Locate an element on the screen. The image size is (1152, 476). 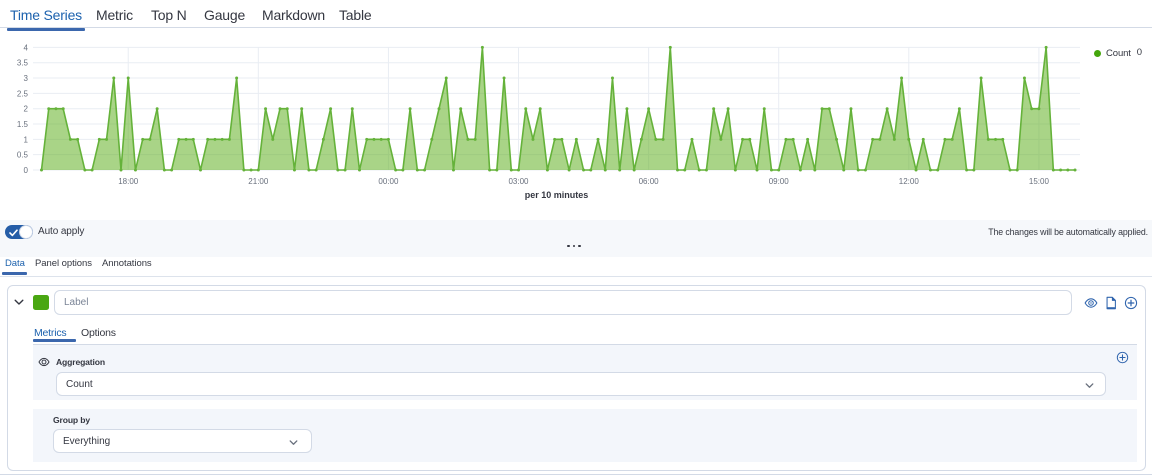
aggregation-select: Count is located at coordinates (581, 384).